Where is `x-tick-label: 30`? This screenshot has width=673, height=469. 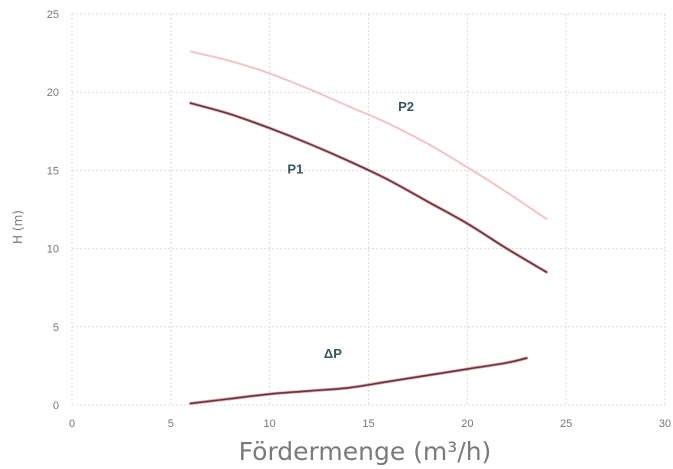 x-tick-label: 30 is located at coordinates (665, 424).